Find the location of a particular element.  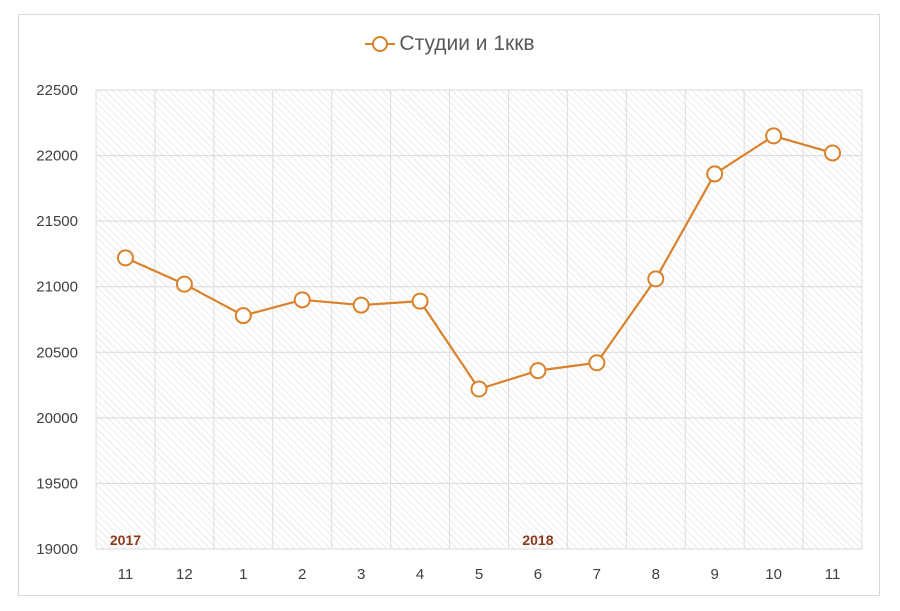

legend: Студии и 1ккв is located at coordinates (450, 44).